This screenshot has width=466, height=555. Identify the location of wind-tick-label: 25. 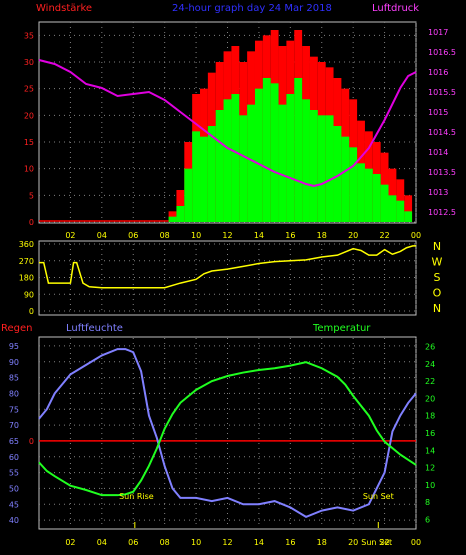
(29, 89).